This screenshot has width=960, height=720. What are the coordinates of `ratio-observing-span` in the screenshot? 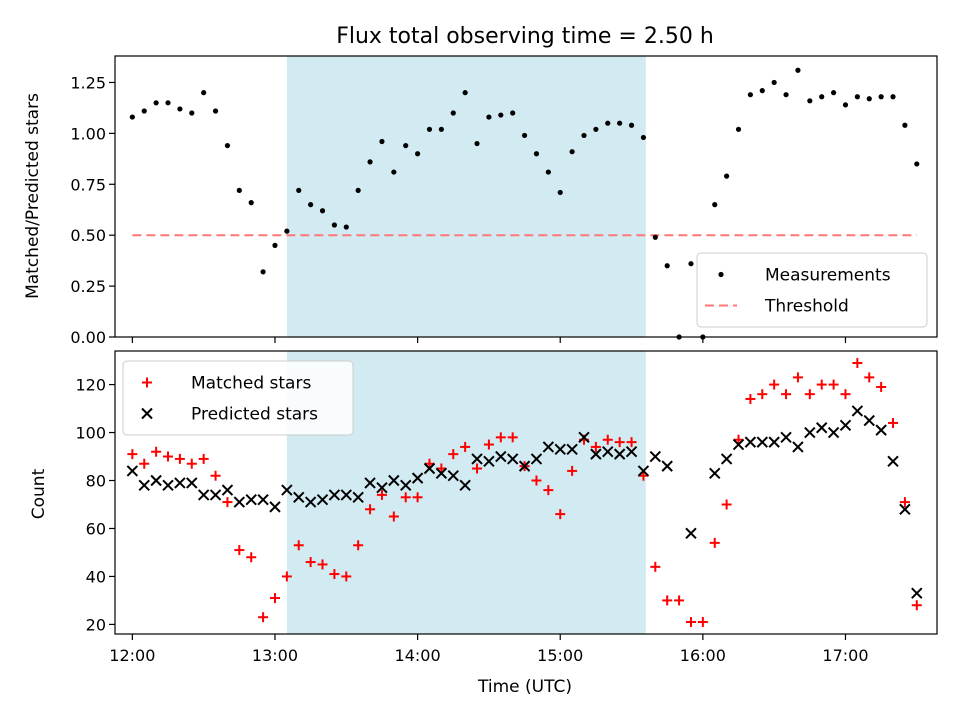 It's located at (466, 196).